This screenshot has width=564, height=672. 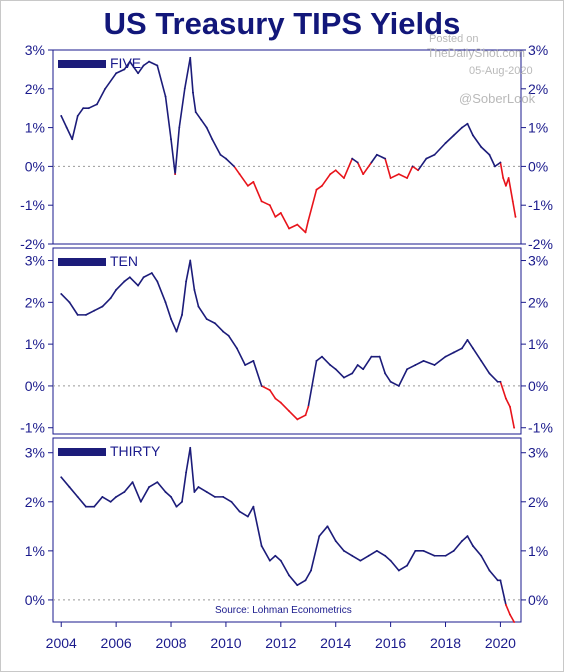 I want to click on y-tick-label-left: 3%, so click(x=35, y=453).